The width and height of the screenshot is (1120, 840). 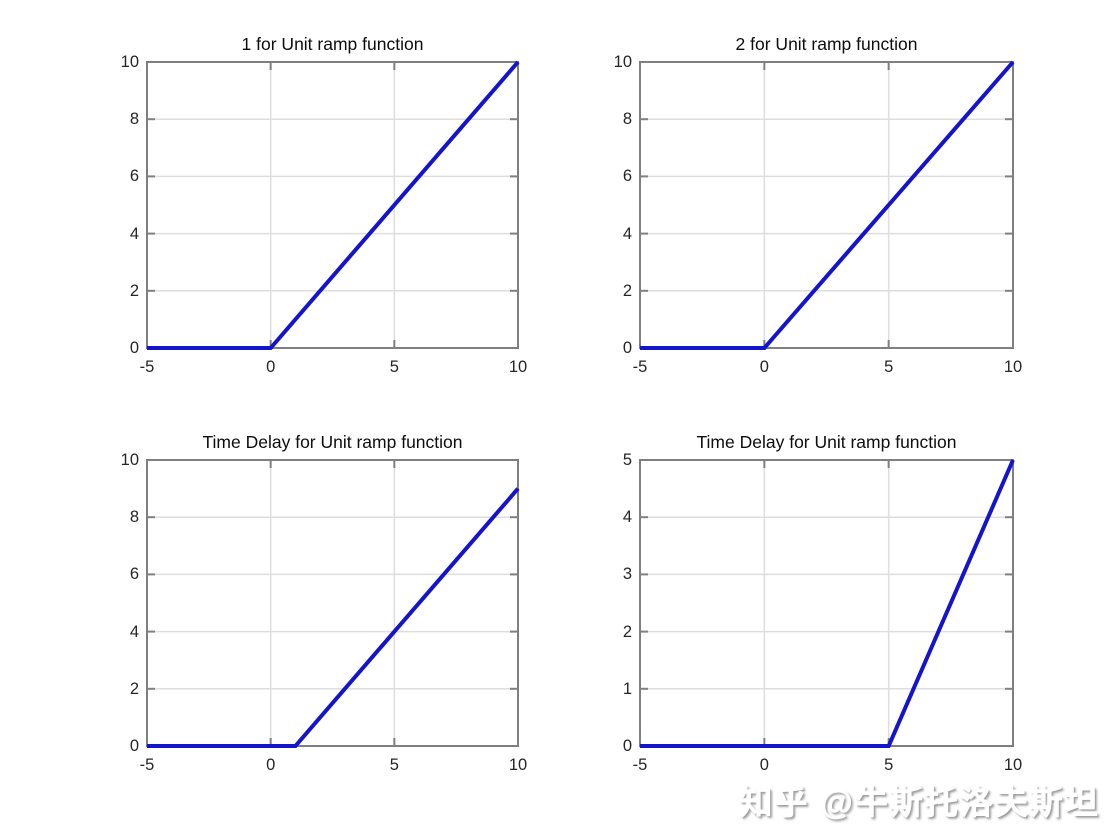 I want to click on y-tick-label: 1, so click(x=627, y=688).